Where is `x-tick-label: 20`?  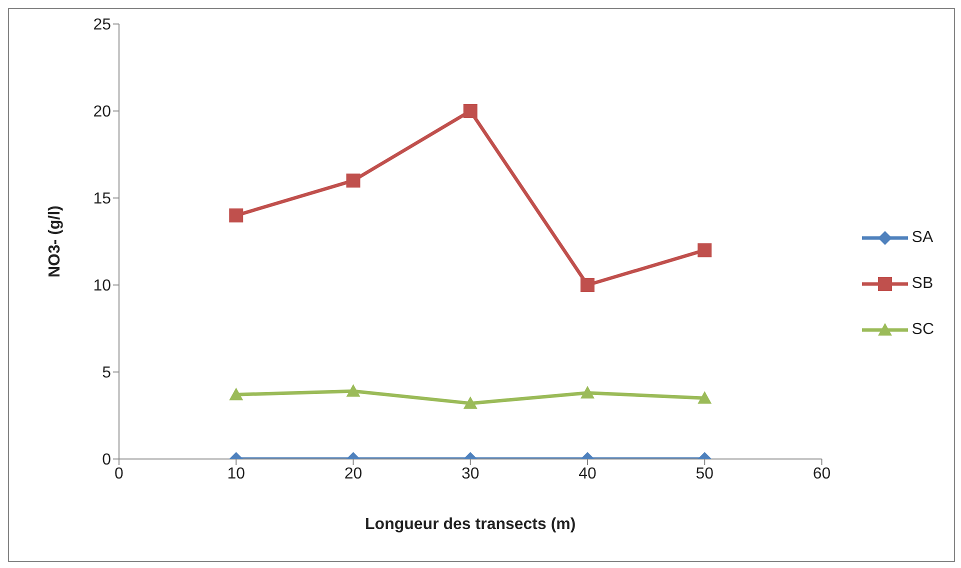
x-tick-label: 20 is located at coordinates (353, 473).